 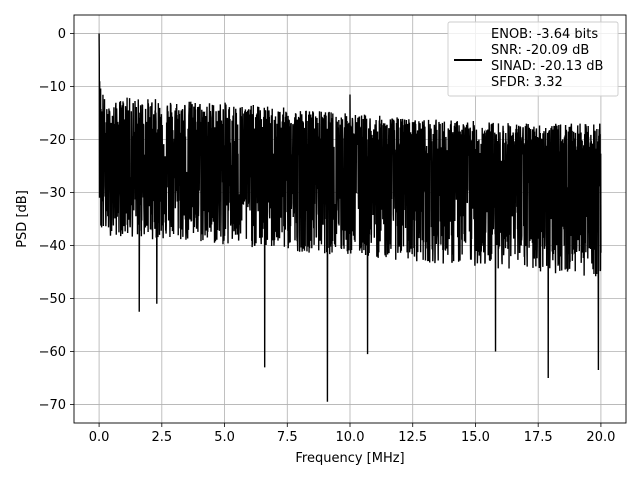 I want to click on x-tick-label: 2.5, so click(x=161, y=437).